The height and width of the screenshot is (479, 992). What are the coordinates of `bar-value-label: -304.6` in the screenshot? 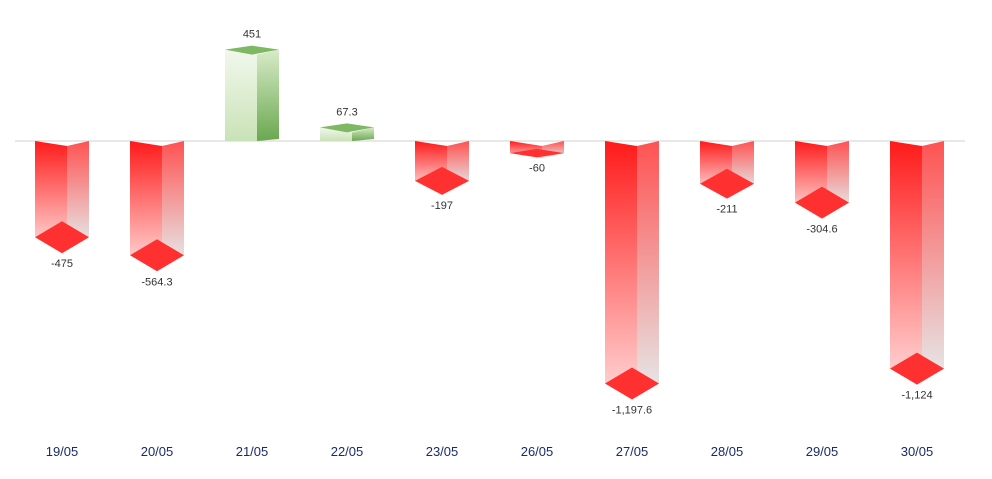 It's located at (821, 230).